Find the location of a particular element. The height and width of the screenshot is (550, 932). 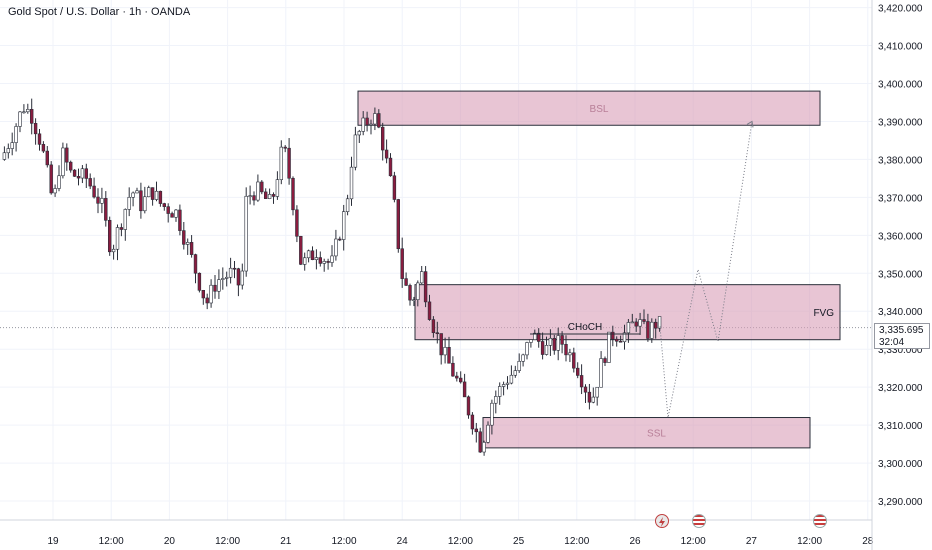

x-tick-label: 24 is located at coordinates (403, 541).